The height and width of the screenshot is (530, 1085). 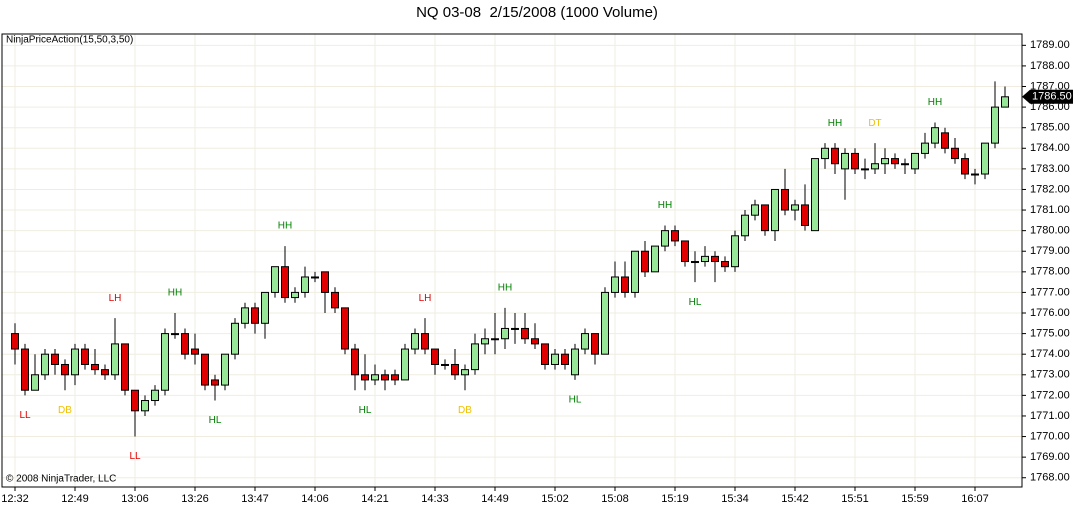 I want to click on last-price-label: 1786.50, so click(x=1052, y=97).